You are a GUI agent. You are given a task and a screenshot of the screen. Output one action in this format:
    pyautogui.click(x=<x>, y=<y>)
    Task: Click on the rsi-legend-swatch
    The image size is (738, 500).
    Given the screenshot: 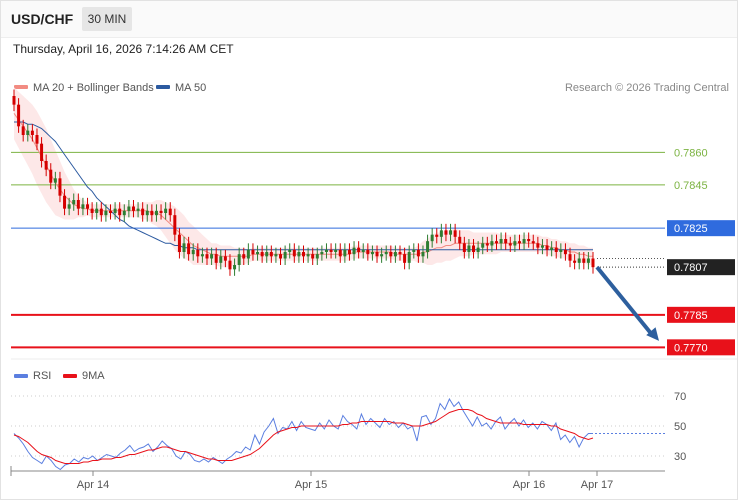 What is the action you would take?
    pyautogui.click(x=21, y=376)
    